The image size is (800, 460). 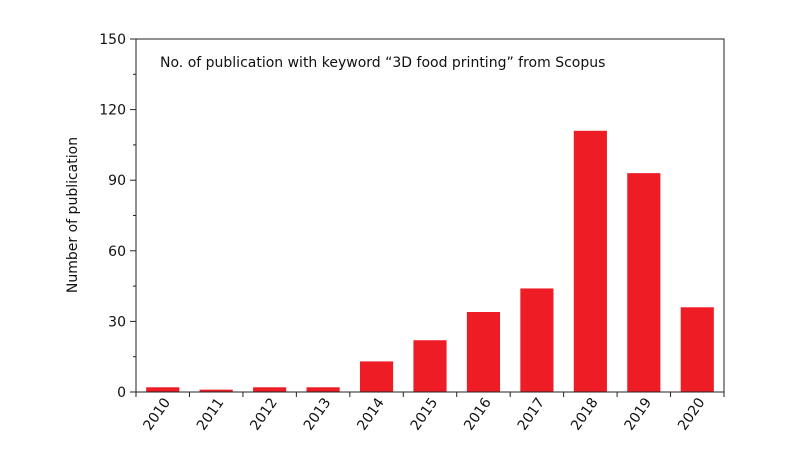 I want to click on bar-2017, so click(x=537, y=340).